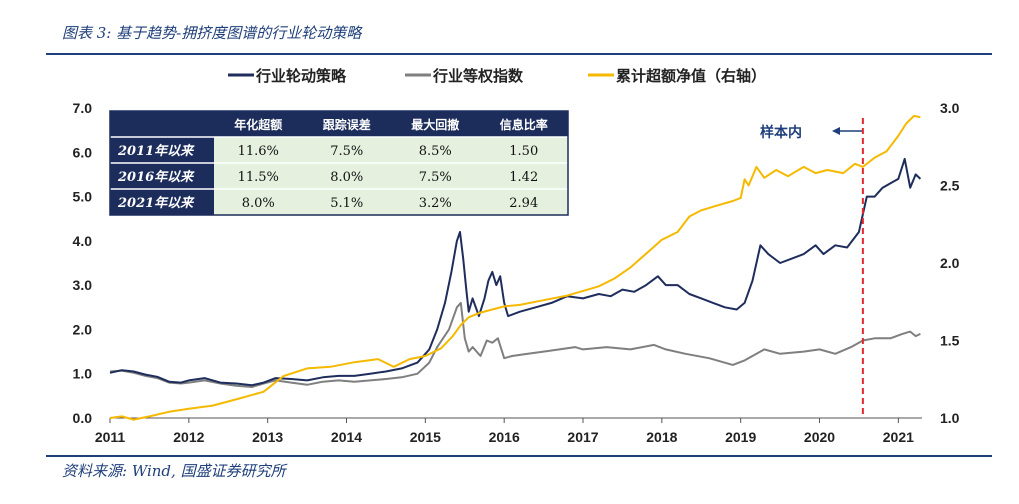 This screenshot has height=504, width=1019. Describe the element at coordinates (258, 151) in the screenshot. I see `table-cell: 11.6%` at that location.